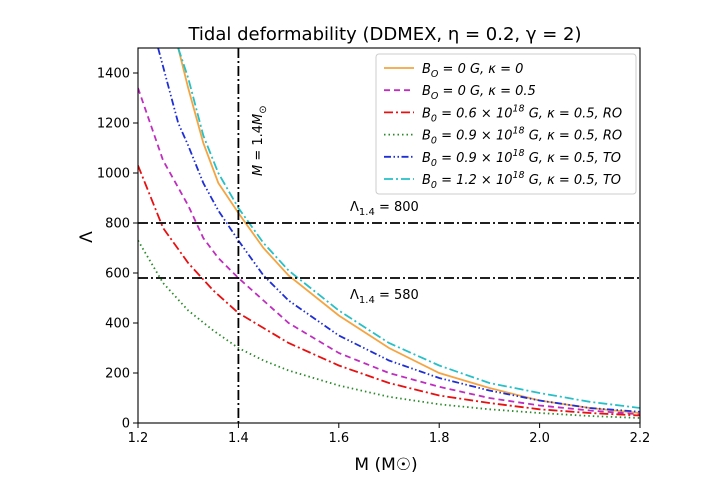  Describe the element at coordinates (479, 93) in the screenshot. I see `legend-label: BO = 0 G, κ = 0.5` at that location.